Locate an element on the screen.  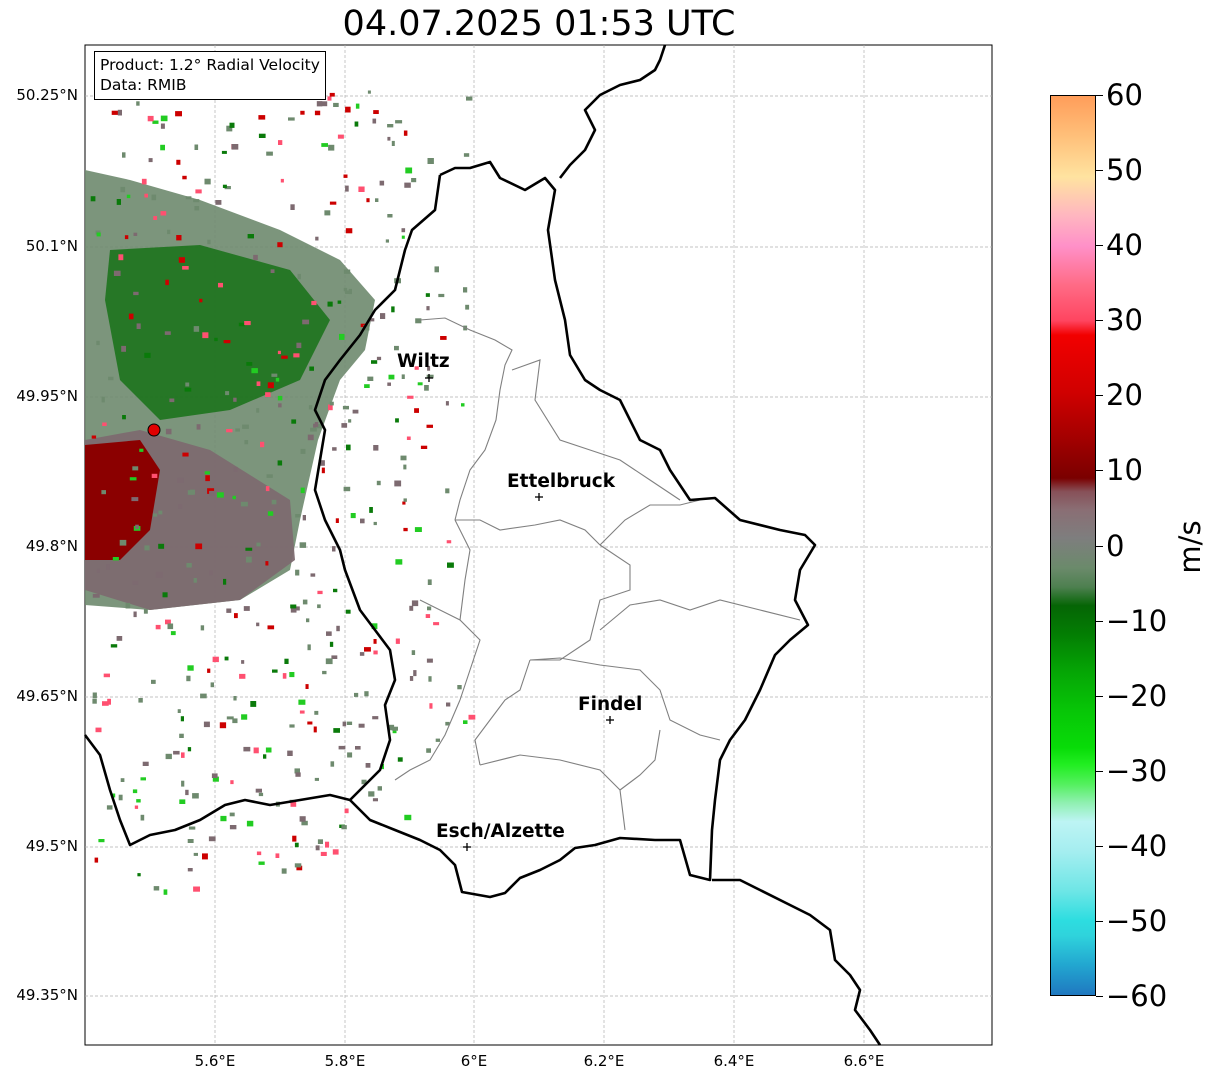
lat-tick-label: 49.5°N is located at coordinates (51, 846).